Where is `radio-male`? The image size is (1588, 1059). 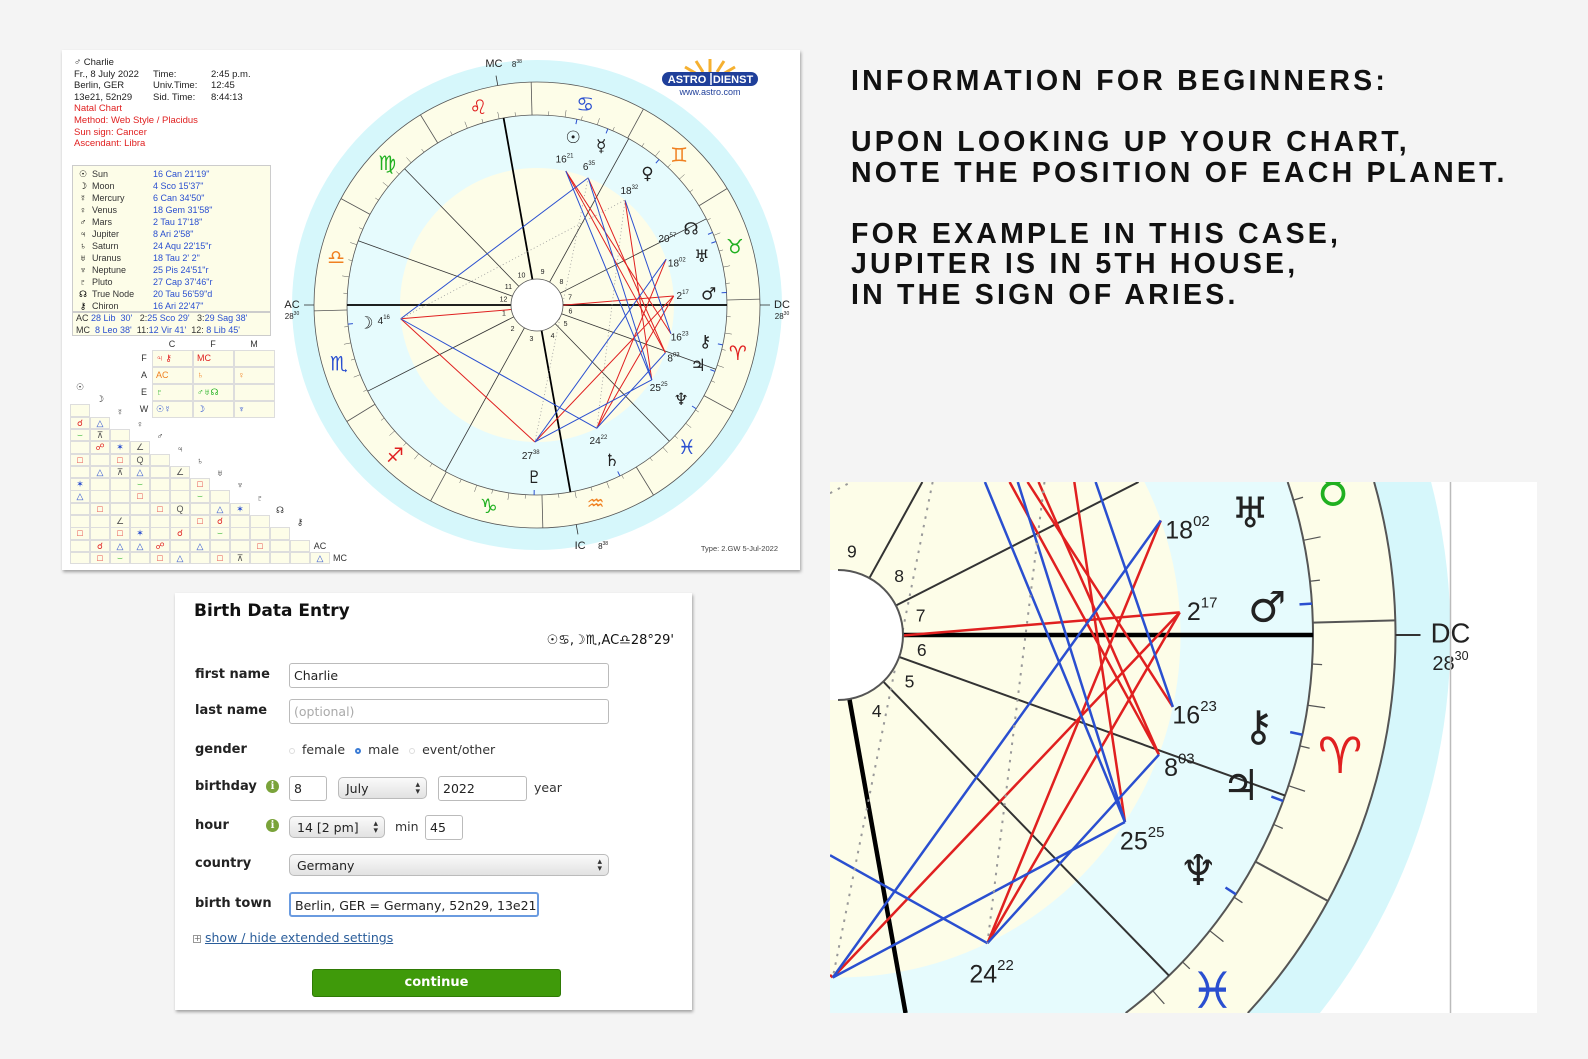 radio-male is located at coordinates (358, 750).